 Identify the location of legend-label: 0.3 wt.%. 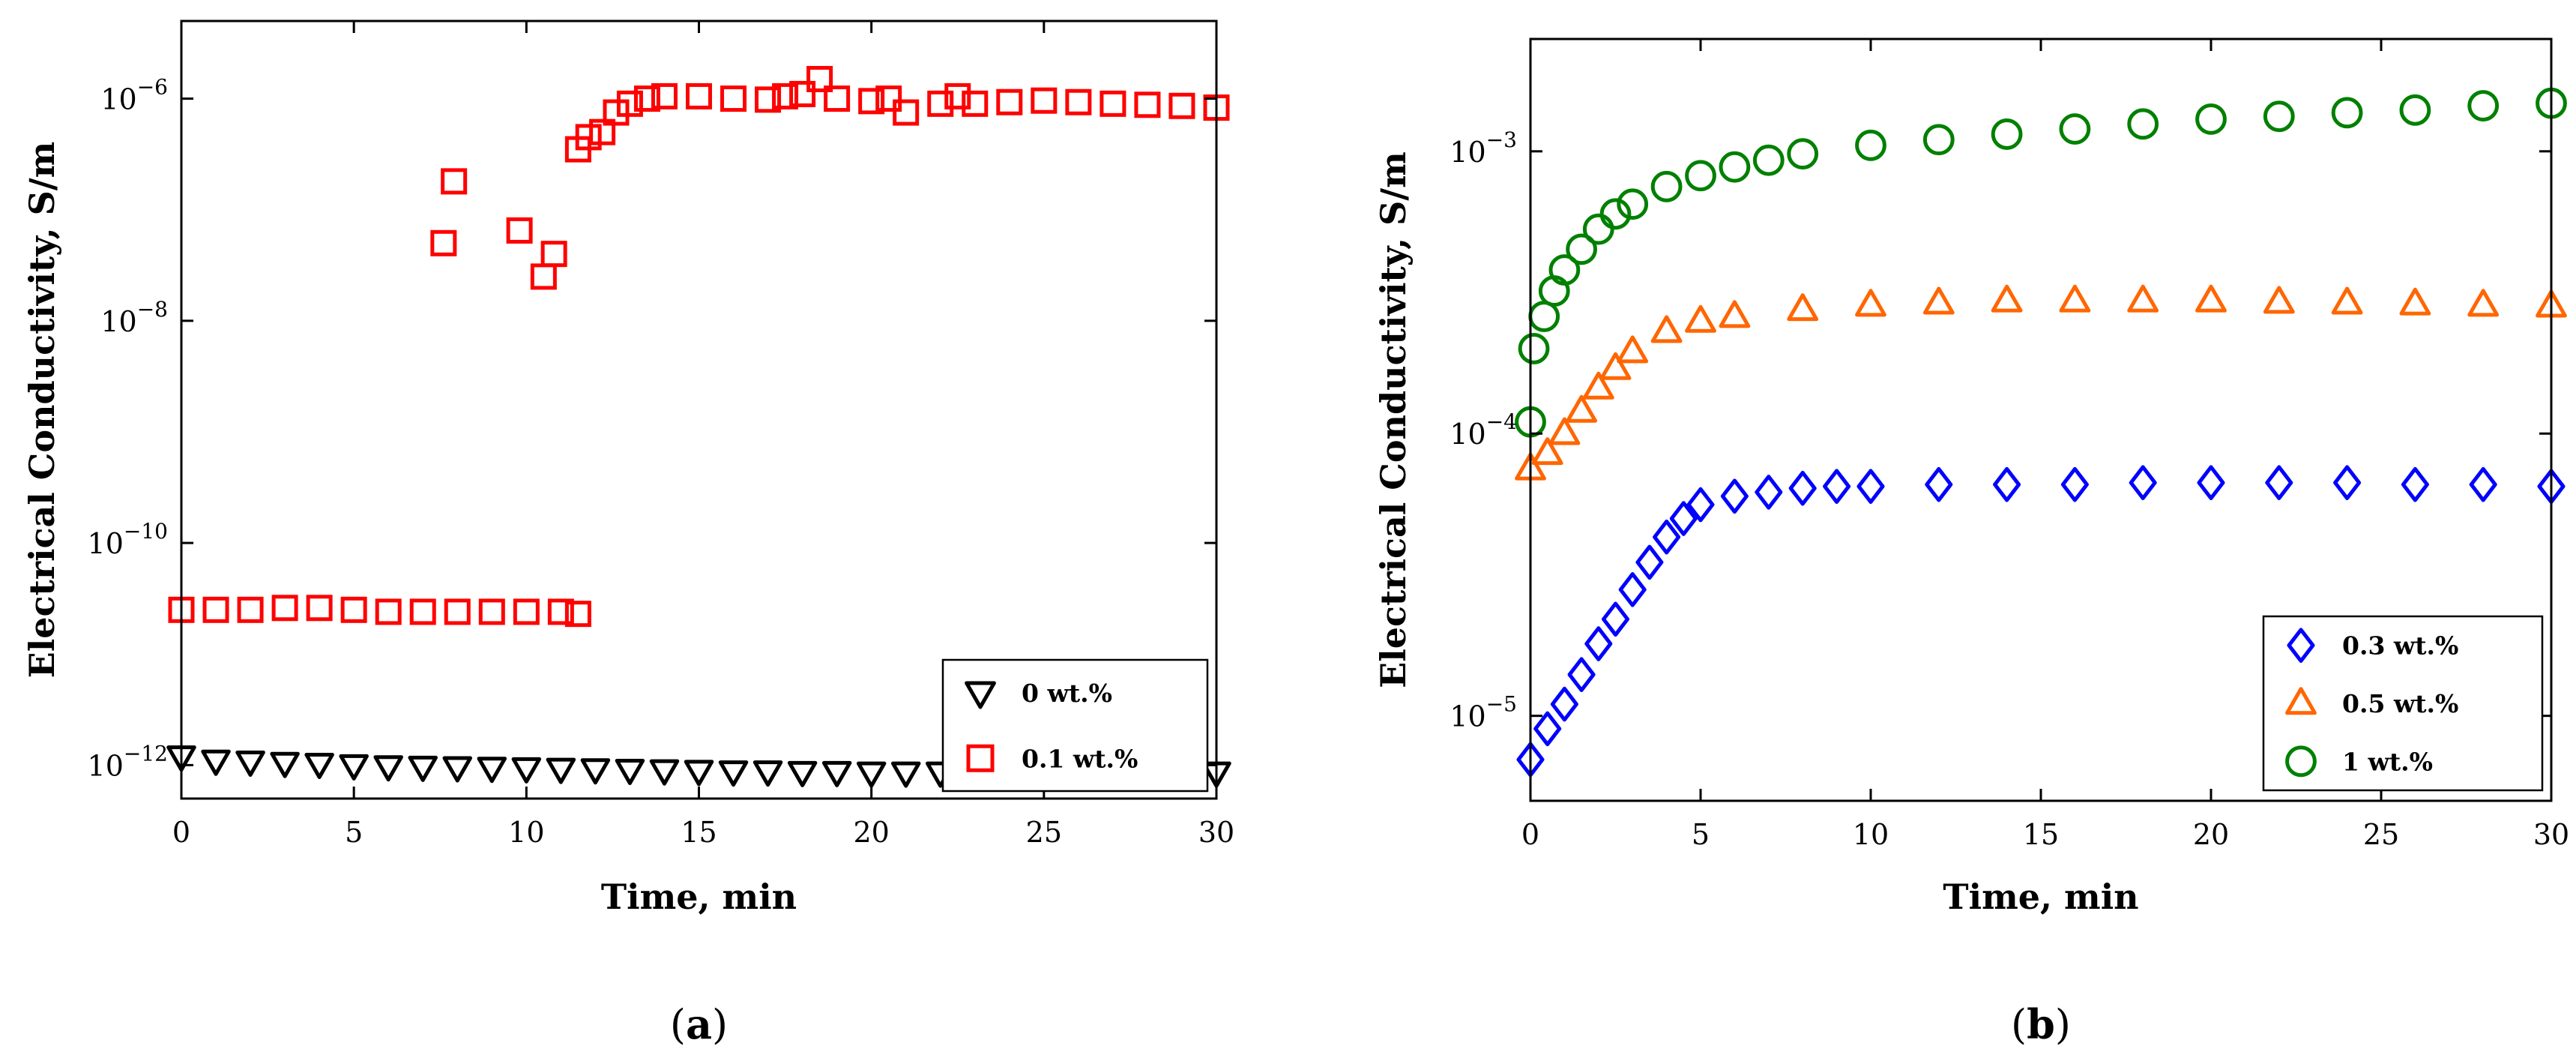
(2400, 646).